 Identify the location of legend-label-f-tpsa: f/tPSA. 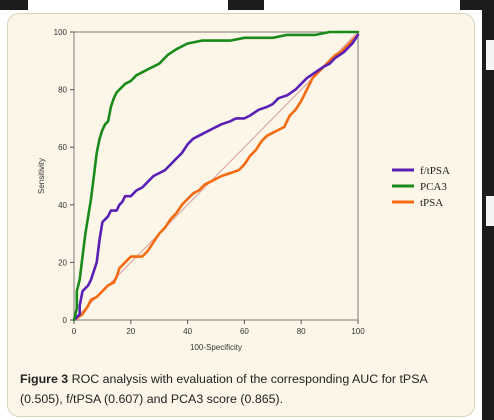
(435, 171).